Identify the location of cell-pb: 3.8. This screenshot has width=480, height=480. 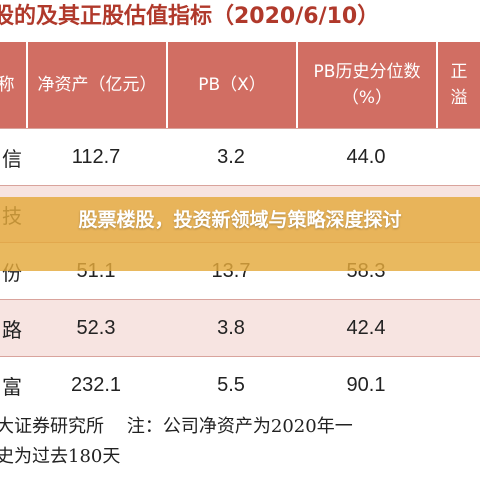
(231, 327).